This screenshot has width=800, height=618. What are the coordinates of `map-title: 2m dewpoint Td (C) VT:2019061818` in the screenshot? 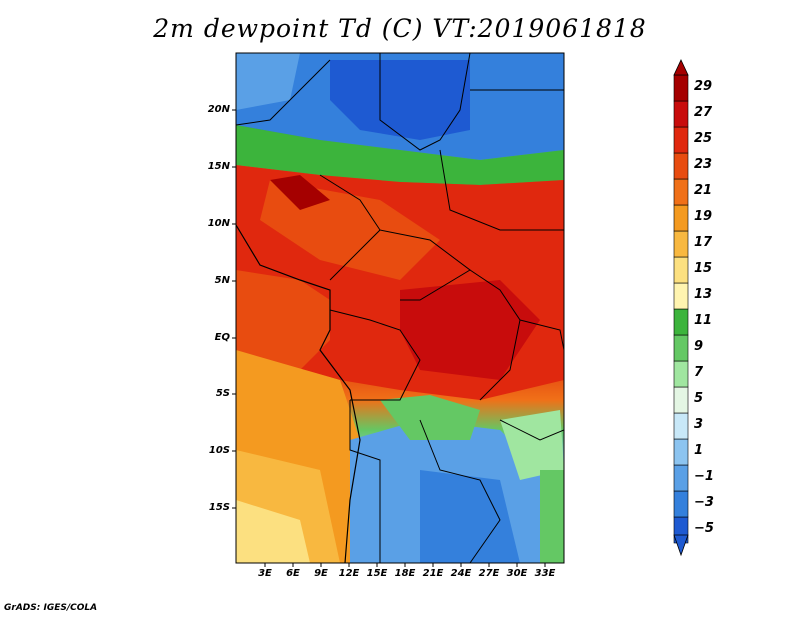 It's located at (400, 28).